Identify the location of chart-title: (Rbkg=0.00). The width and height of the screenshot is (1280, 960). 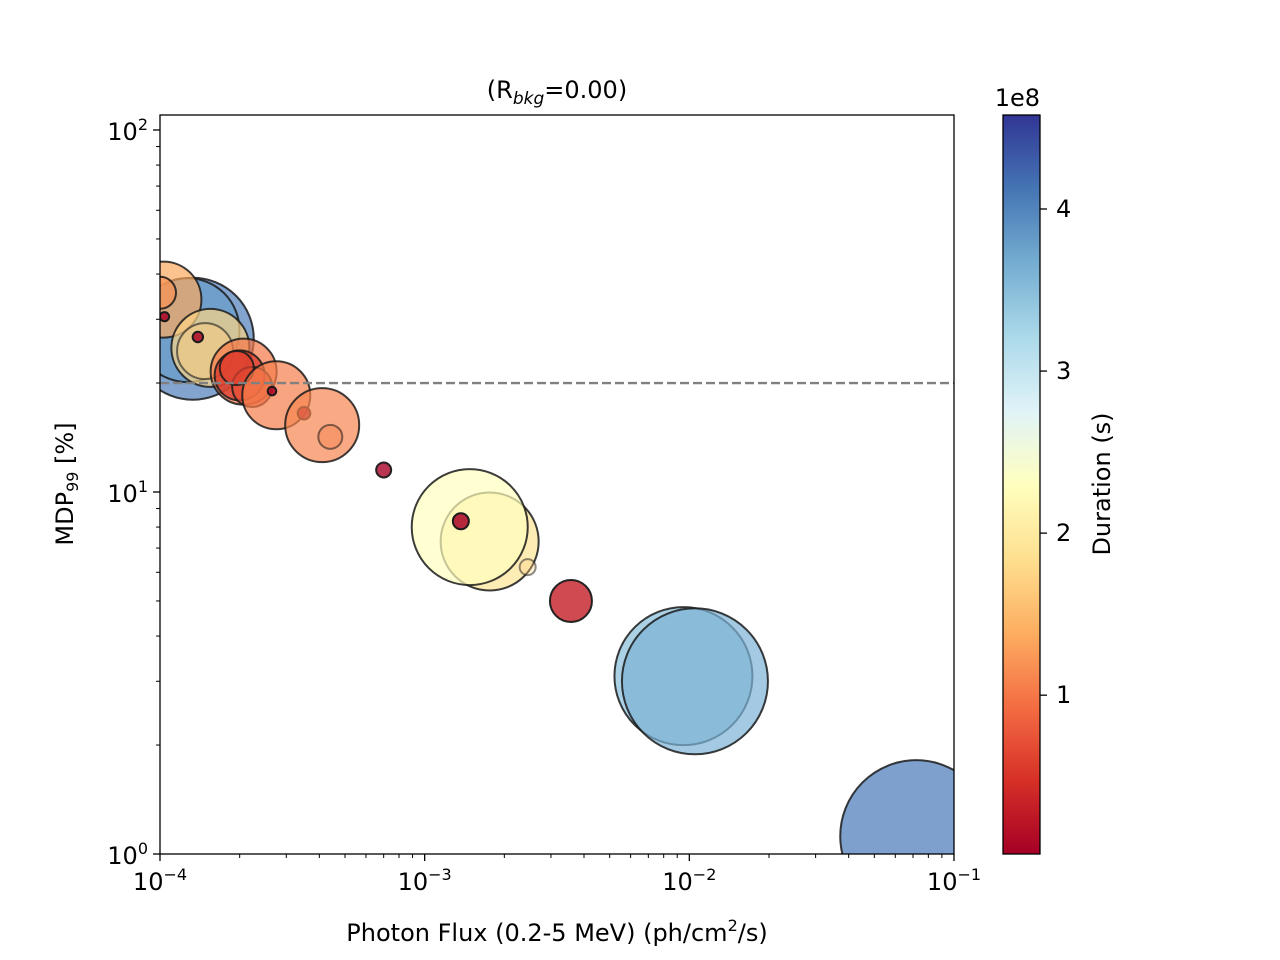
(557, 92).